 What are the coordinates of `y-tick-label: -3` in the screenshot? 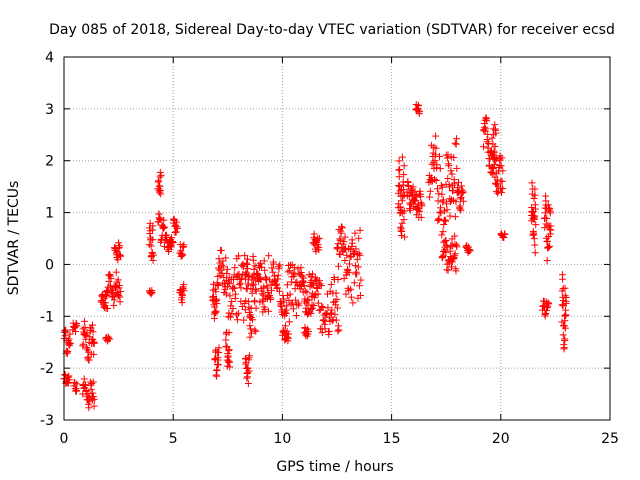 It's located at (47, 421).